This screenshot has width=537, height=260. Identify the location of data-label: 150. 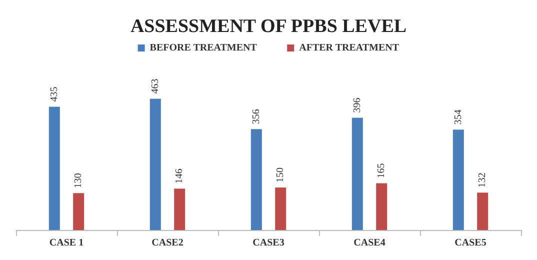
(280, 174).